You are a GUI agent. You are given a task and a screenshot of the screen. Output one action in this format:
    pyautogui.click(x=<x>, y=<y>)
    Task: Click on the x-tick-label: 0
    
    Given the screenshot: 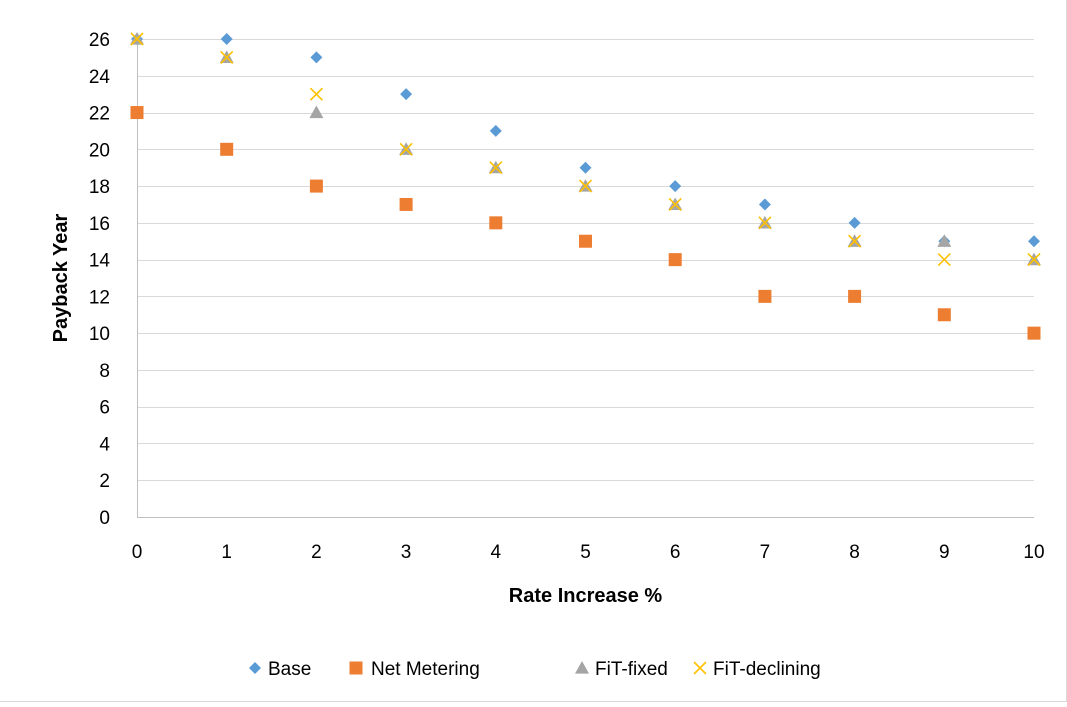 What is the action you would take?
    pyautogui.click(x=137, y=552)
    